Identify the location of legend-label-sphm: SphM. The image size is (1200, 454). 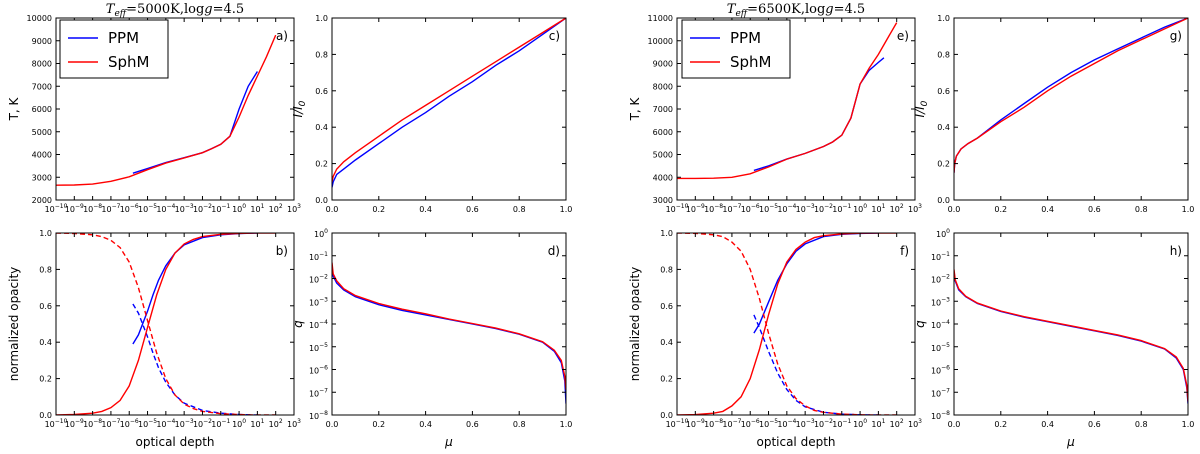
(129, 62).